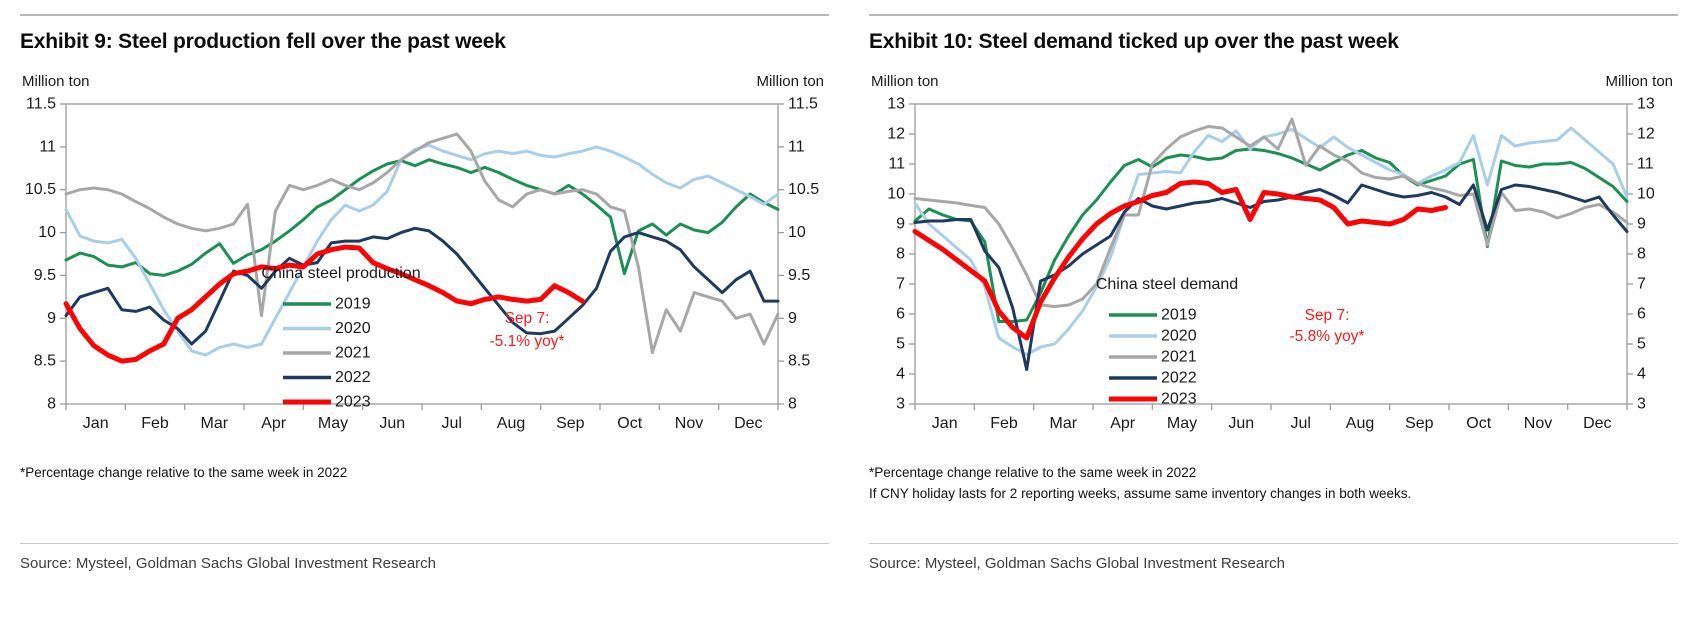 Image resolution: width=1698 pixels, height=633 pixels. I want to click on svg-text: 13, so click(1646, 104).